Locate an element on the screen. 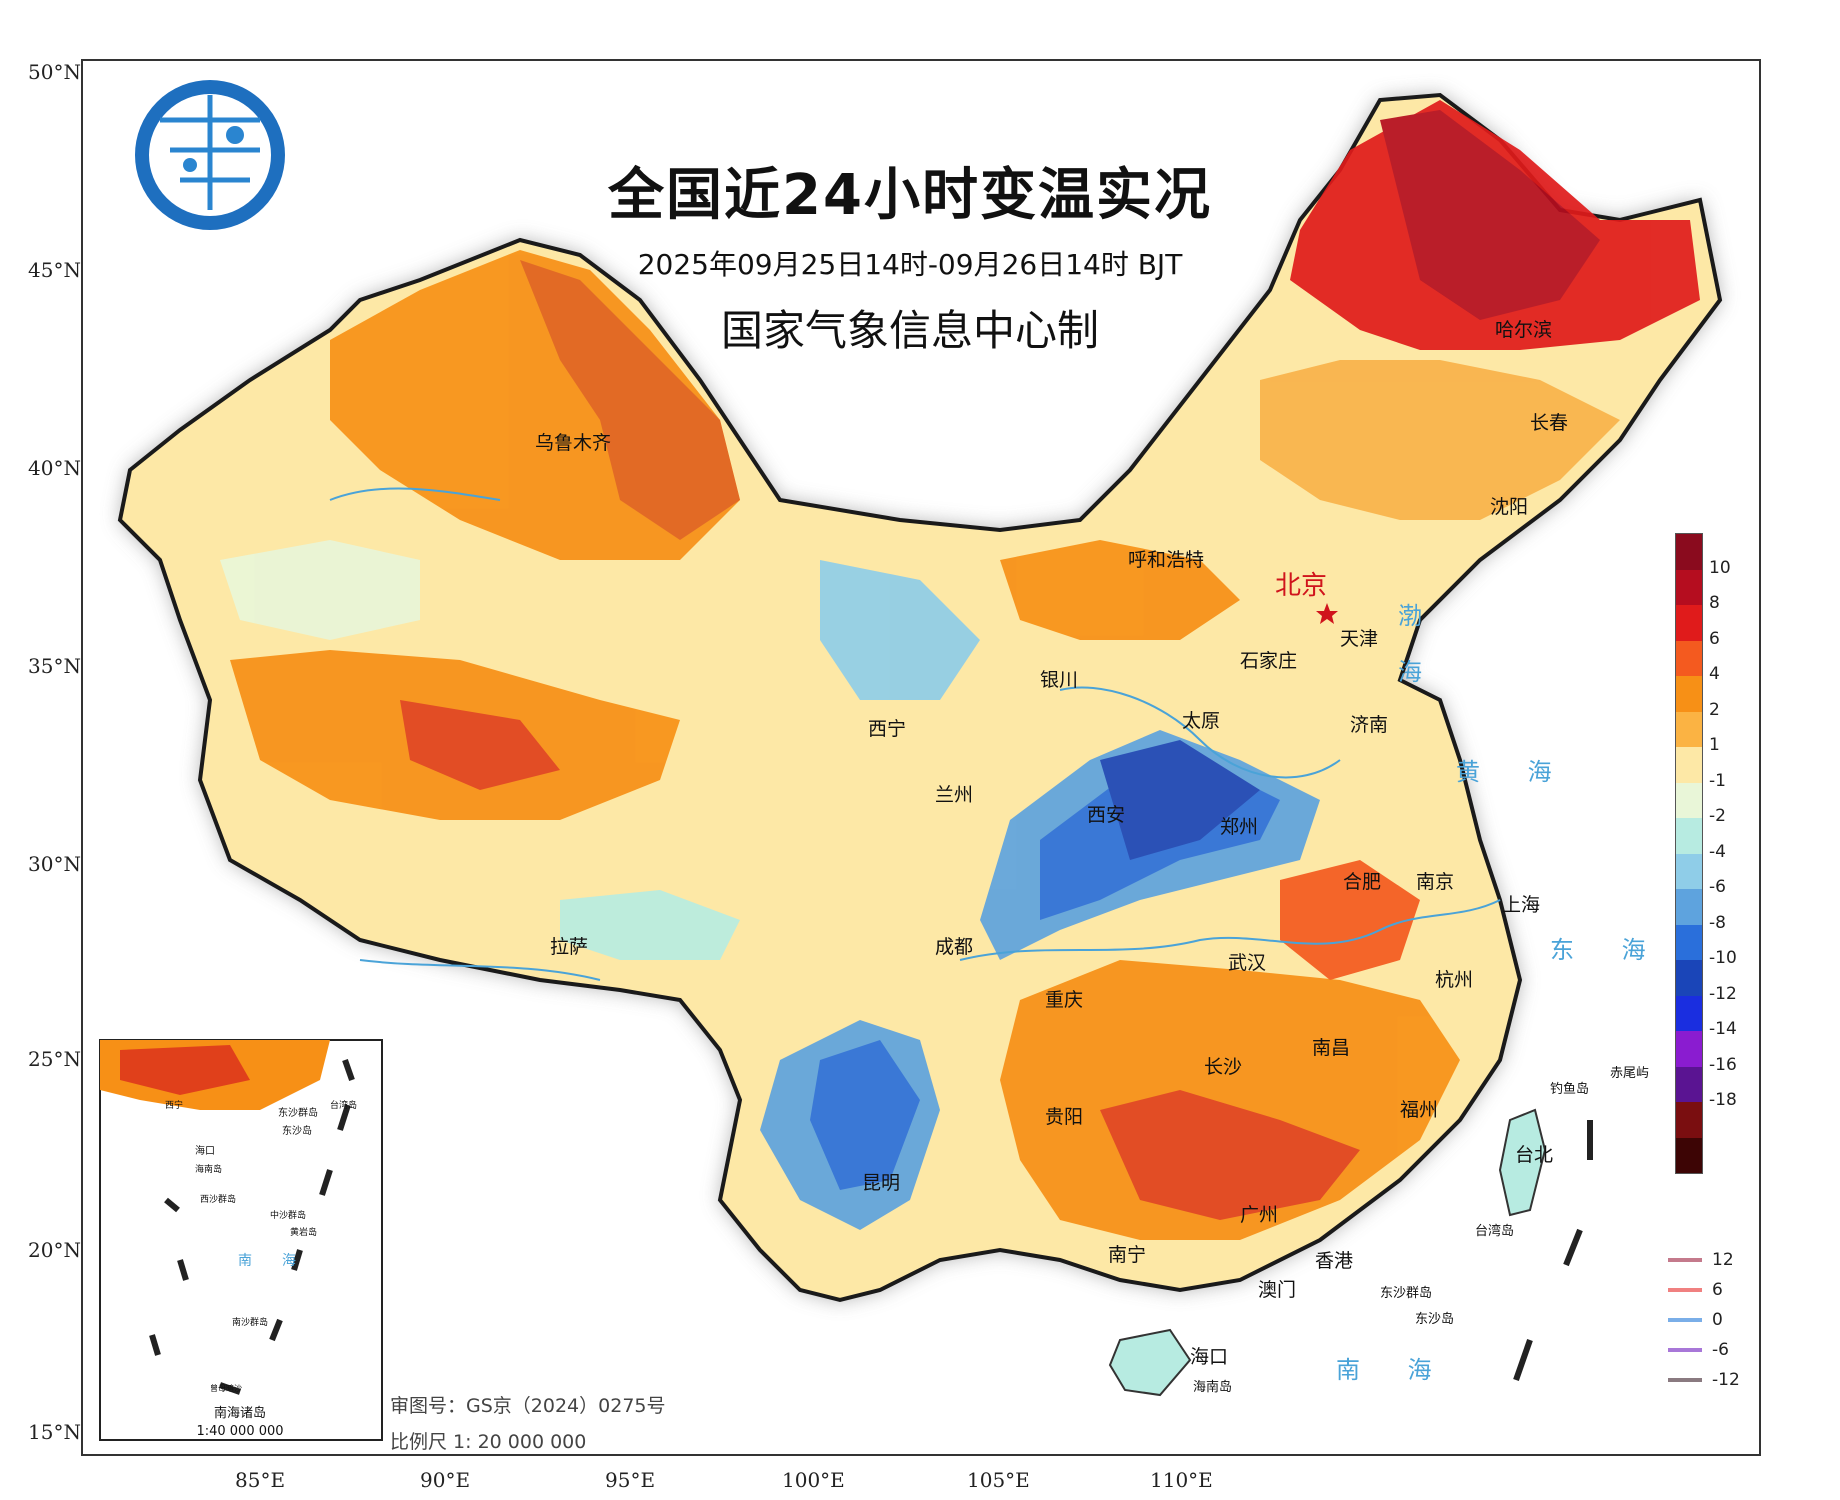 The width and height of the screenshot is (1840, 1500). line-legend-row: 0 is located at coordinates (1723, 1320).